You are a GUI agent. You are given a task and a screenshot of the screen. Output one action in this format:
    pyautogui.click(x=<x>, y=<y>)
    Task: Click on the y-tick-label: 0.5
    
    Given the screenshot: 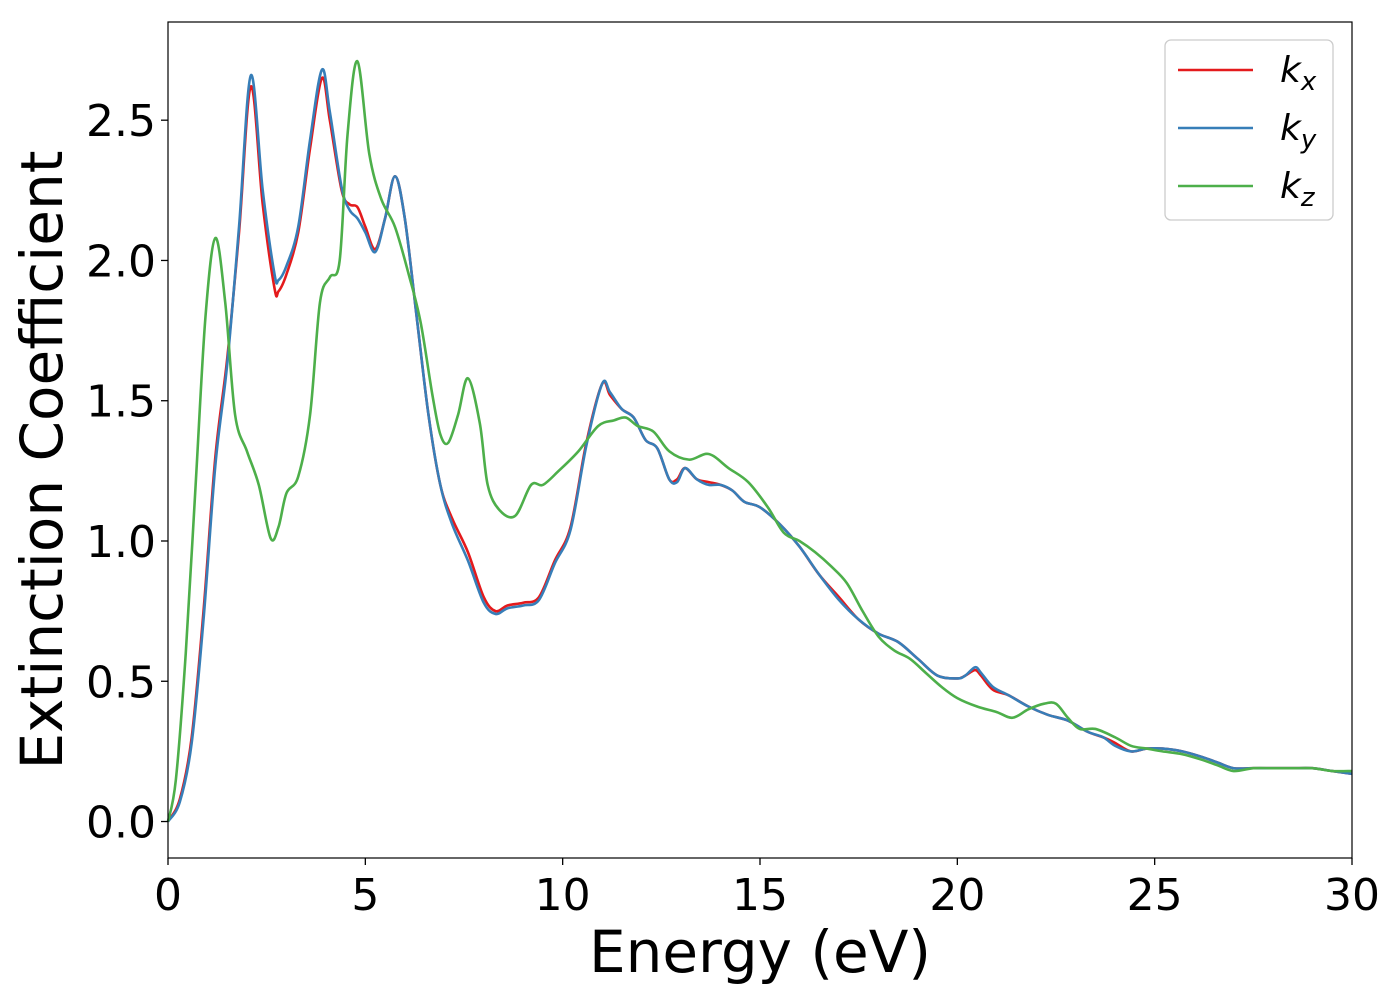 What is the action you would take?
    pyautogui.click(x=121, y=682)
    